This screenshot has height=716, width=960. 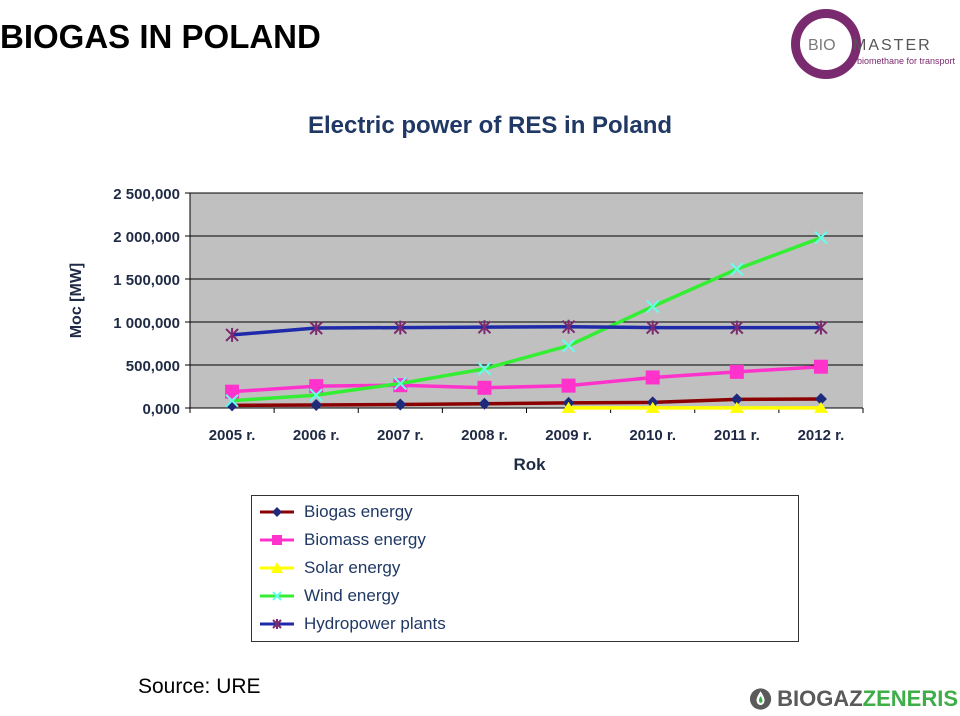 What do you see at coordinates (910, 698) in the screenshot?
I see `zeneris-word: ZENERIS` at bounding box center [910, 698].